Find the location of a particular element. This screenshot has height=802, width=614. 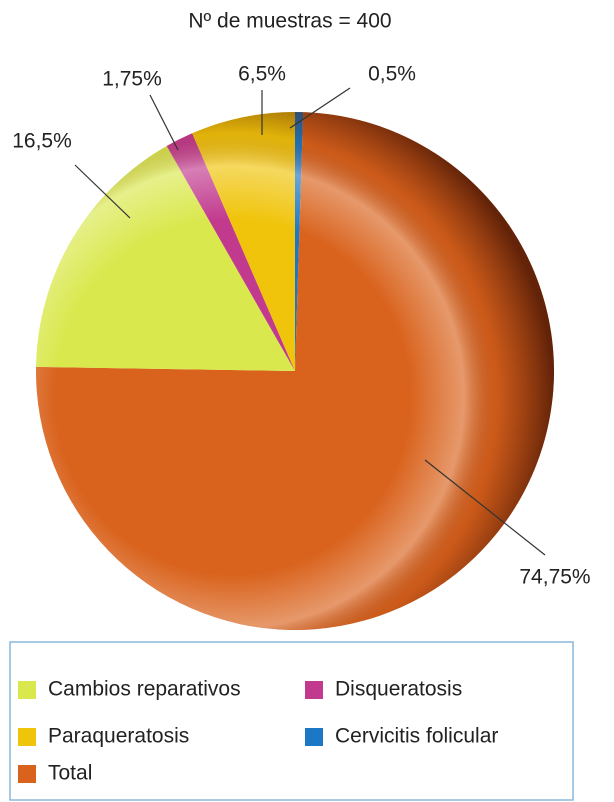

chart-title: Nº de muestras = 400 is located at coordinates (289, 21).